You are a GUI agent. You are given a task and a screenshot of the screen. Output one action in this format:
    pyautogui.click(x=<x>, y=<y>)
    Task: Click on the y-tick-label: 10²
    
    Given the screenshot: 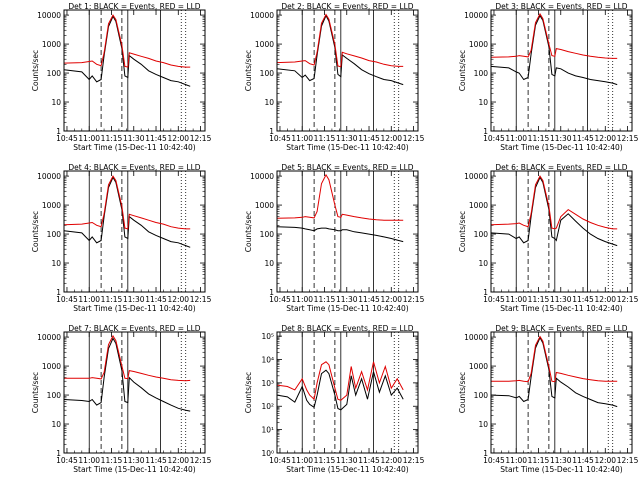 What is the action you would take?
    pyautogui.click(x=267, y=406)
    